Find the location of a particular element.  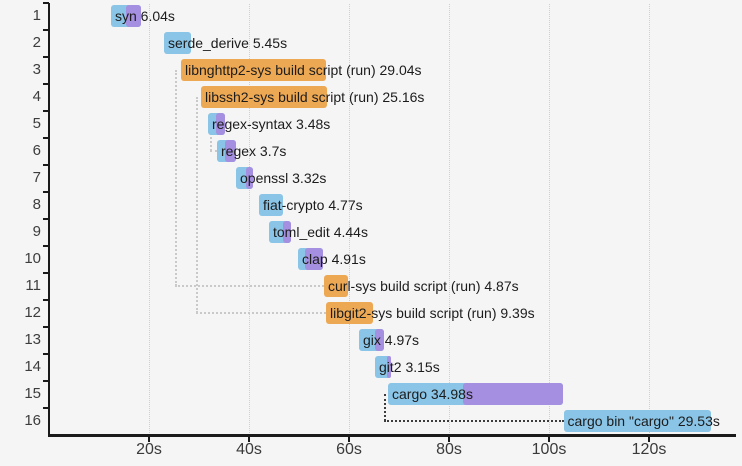

bar-curl-sys-build-script-run: curl-sys build script (run) 4.87s is located at coordinates (421, 286).